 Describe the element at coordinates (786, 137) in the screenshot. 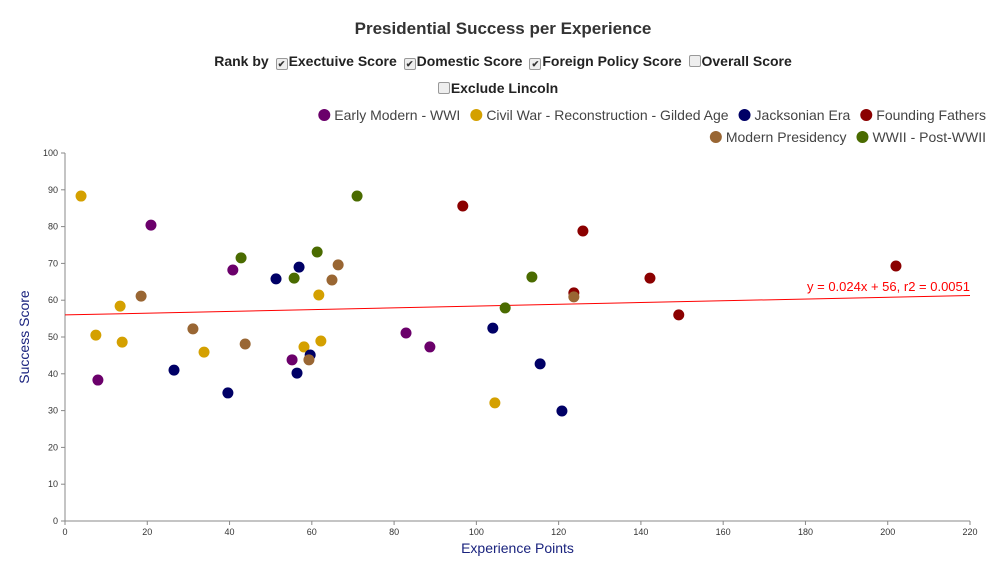

I see `legend-label: Modern Presidency` at that location.